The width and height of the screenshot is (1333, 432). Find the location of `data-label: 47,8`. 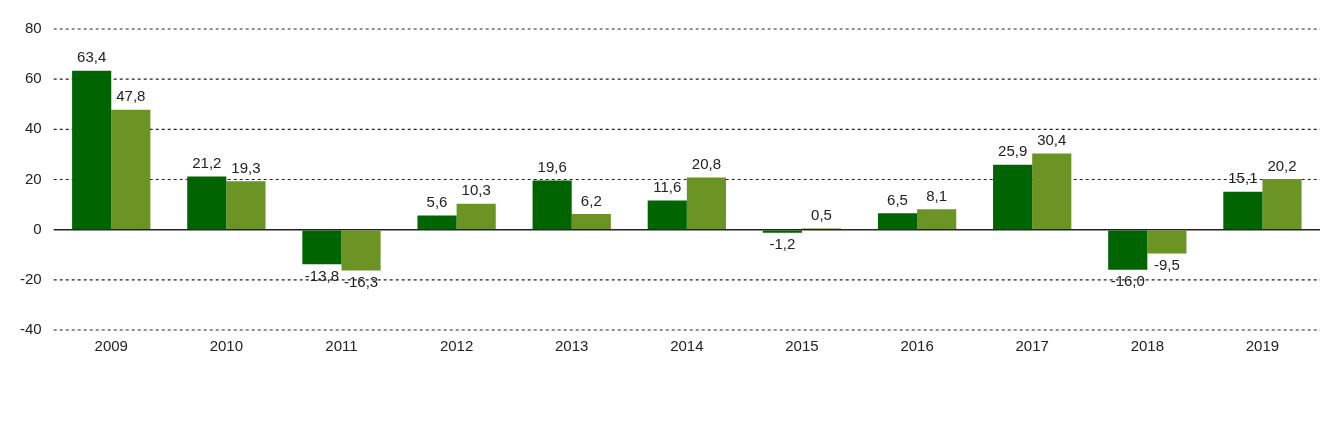

data-label: 47,8 is located at coordinates (131, 96).